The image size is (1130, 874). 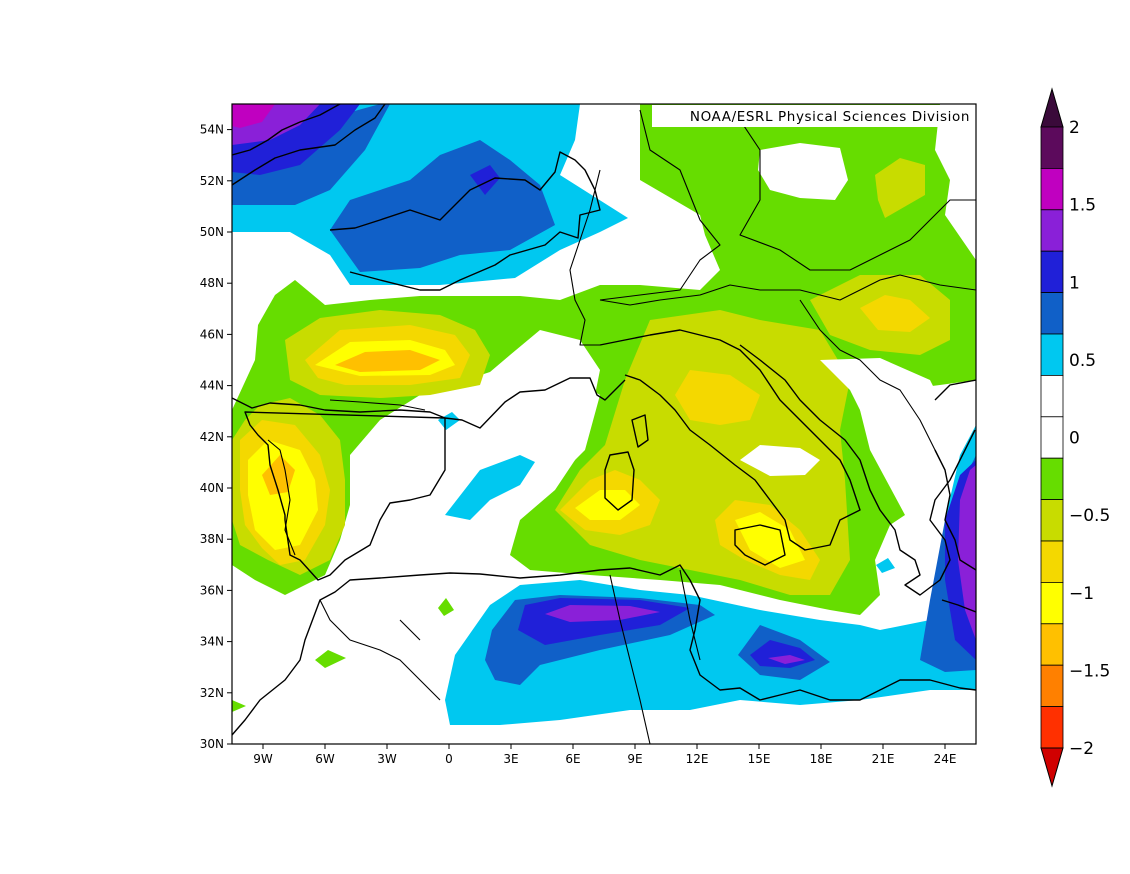 What do you see at coordinates (212, 232) in the screenshot?
I see `y-tick-label: 50N` at bounding box center [212, 232].